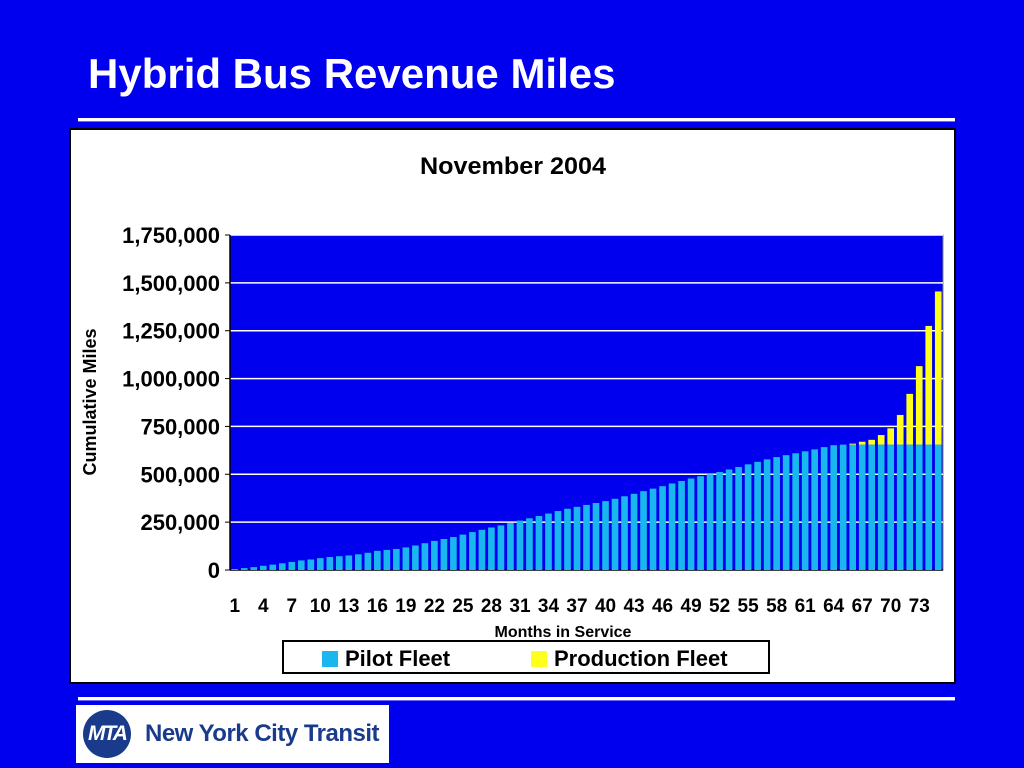 Image resolution: width=1024 pixels, height=768 pixels. I want to click on legend-swatch-pilot-fleet, so click(330, 659).